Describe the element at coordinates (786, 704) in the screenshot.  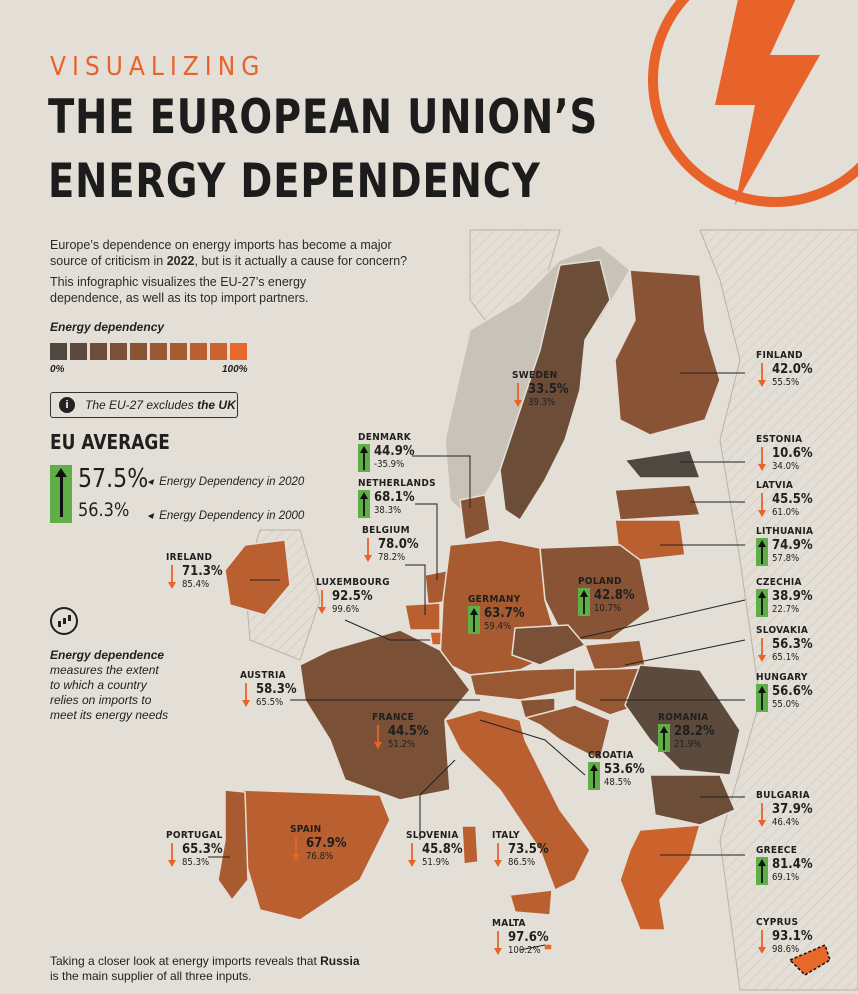
I see `value-2000: 55.0%` at that location.